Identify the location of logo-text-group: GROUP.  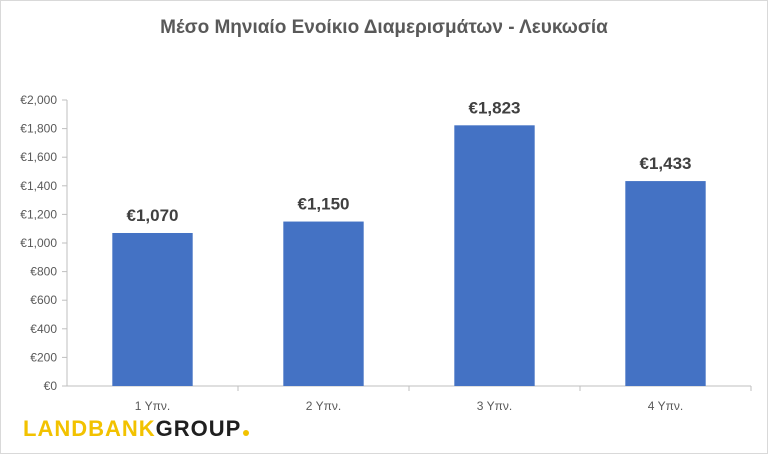
(198, 428).